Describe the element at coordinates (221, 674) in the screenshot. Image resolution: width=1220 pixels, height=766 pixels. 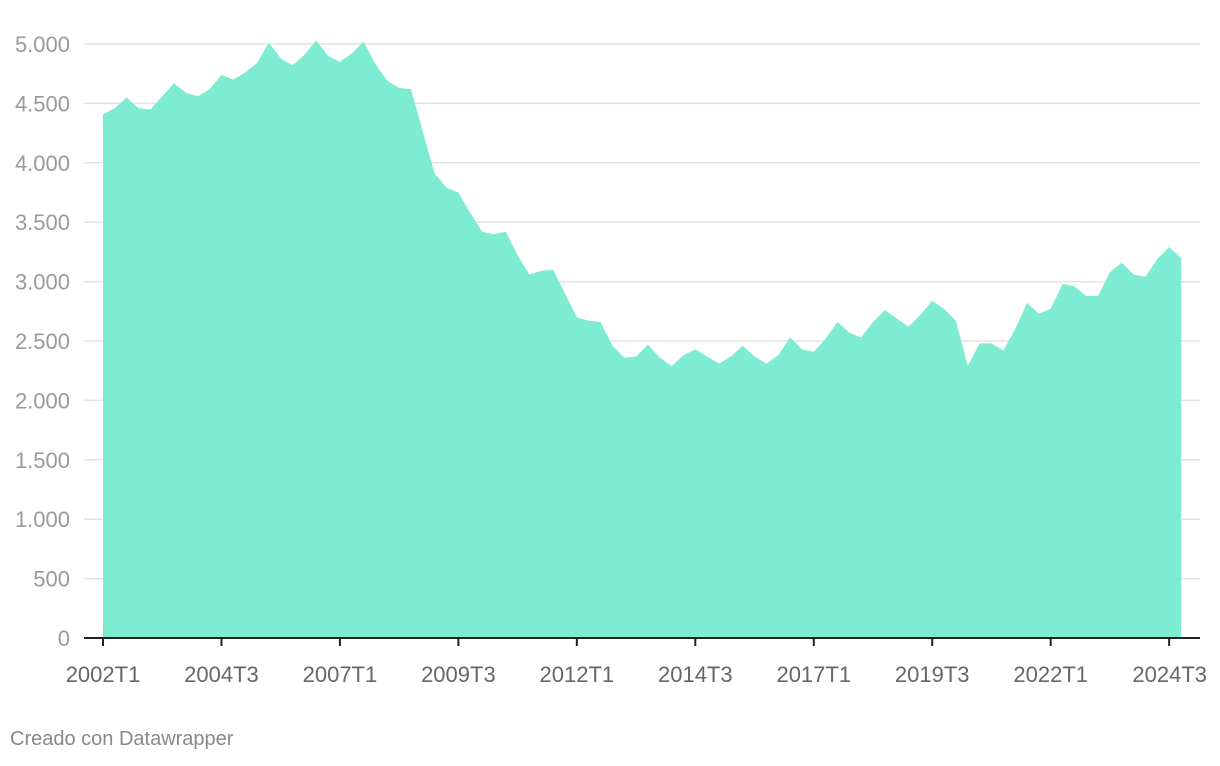
I see `x-tick-label: 2004T3` at that location.